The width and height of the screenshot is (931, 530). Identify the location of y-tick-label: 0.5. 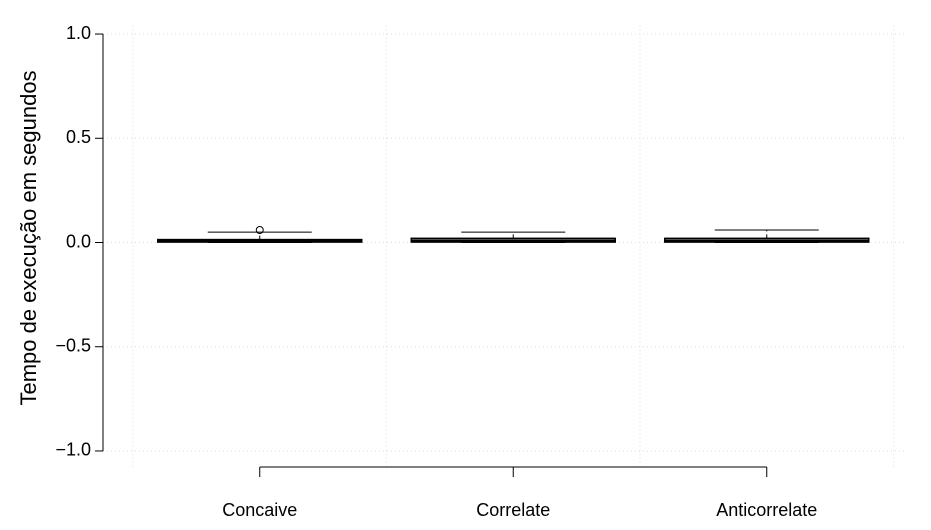
(78, 137).